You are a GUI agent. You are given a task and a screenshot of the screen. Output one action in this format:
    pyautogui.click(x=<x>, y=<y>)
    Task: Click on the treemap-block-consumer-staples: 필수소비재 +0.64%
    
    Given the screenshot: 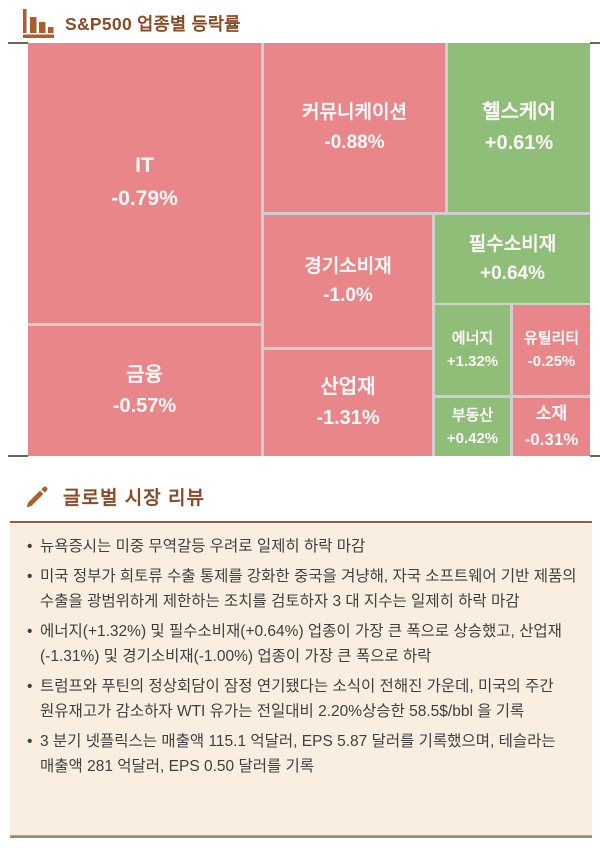 What is the action you would take?
    pyautogui.click(x=512, y=259)
    